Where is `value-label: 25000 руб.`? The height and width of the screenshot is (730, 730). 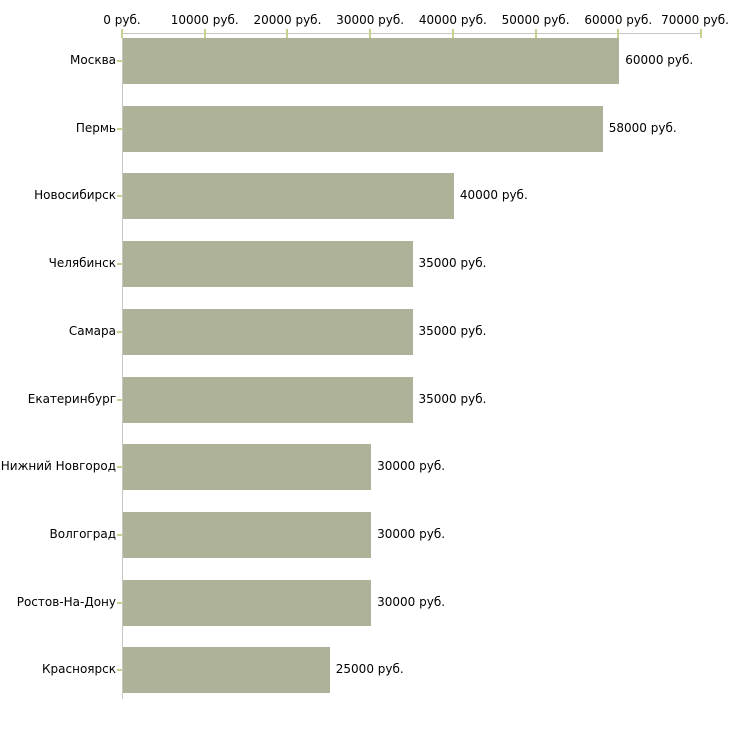
value-label: 25000 руб. is located at coordinates (369, 669).